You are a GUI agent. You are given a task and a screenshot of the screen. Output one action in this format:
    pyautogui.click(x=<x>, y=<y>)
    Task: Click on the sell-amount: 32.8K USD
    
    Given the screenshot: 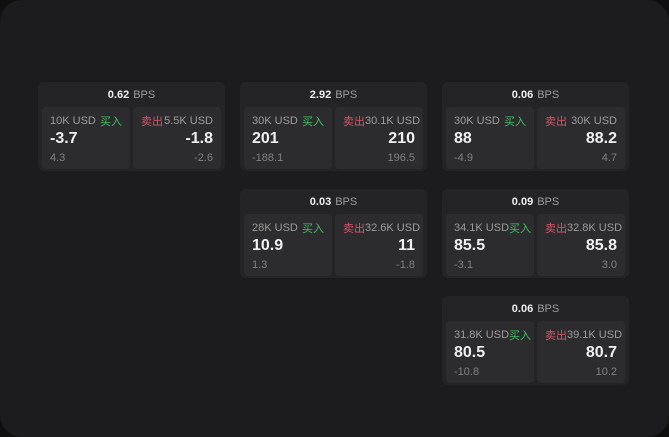 What is the action you would take?
    pyautogui.click(x=595, y=228)
    